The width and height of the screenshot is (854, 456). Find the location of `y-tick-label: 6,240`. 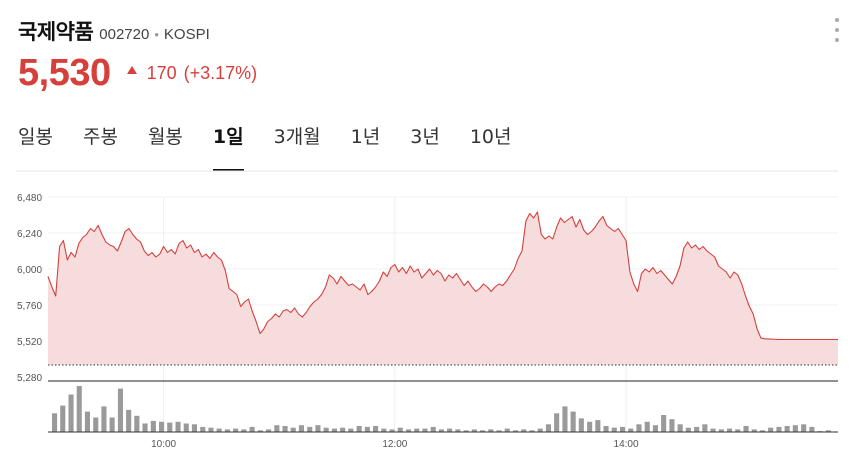

y-tick-label: 6,240 is located at coordinates (29, 234).